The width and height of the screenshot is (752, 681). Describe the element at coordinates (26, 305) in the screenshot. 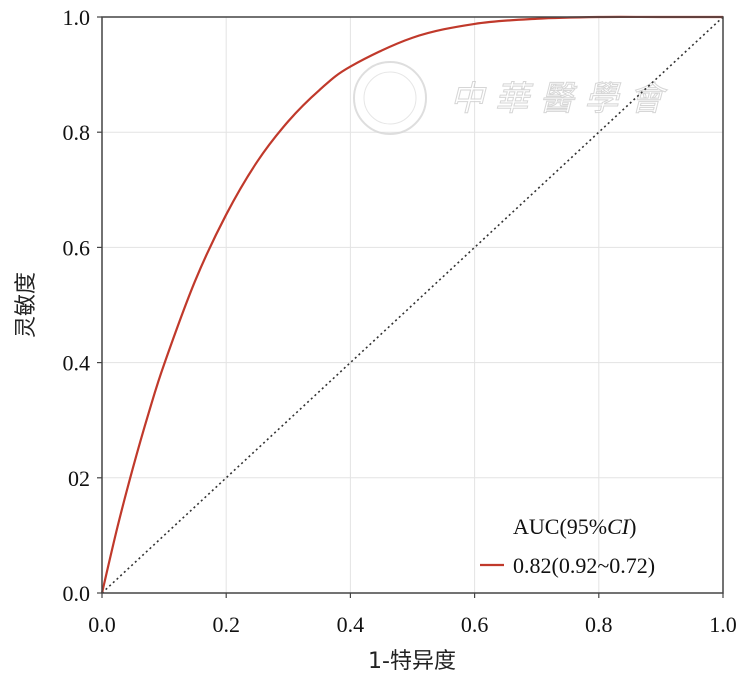

I see `y-axis-label: 灵敏度` at that location.